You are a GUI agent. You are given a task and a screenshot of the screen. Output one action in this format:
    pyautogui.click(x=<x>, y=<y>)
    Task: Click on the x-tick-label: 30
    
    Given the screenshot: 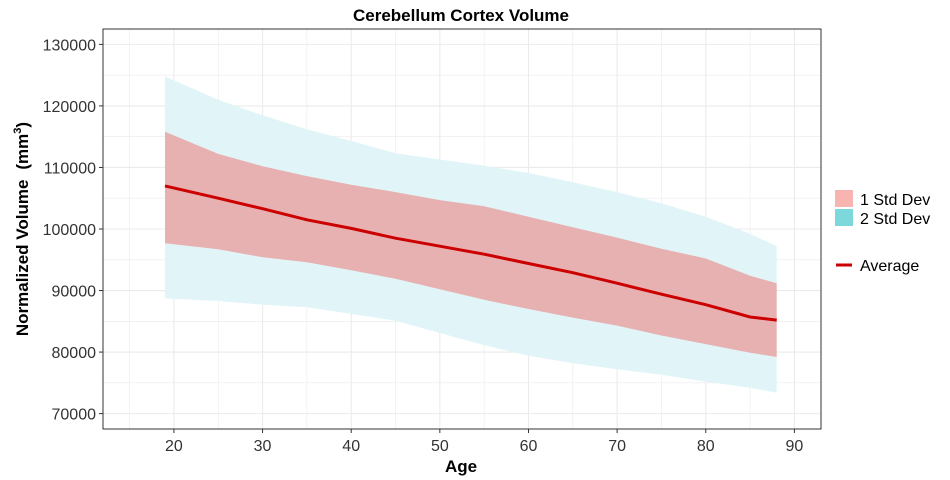 What is the action you would take?
    pyautogui.click(x=263, y=446)
    